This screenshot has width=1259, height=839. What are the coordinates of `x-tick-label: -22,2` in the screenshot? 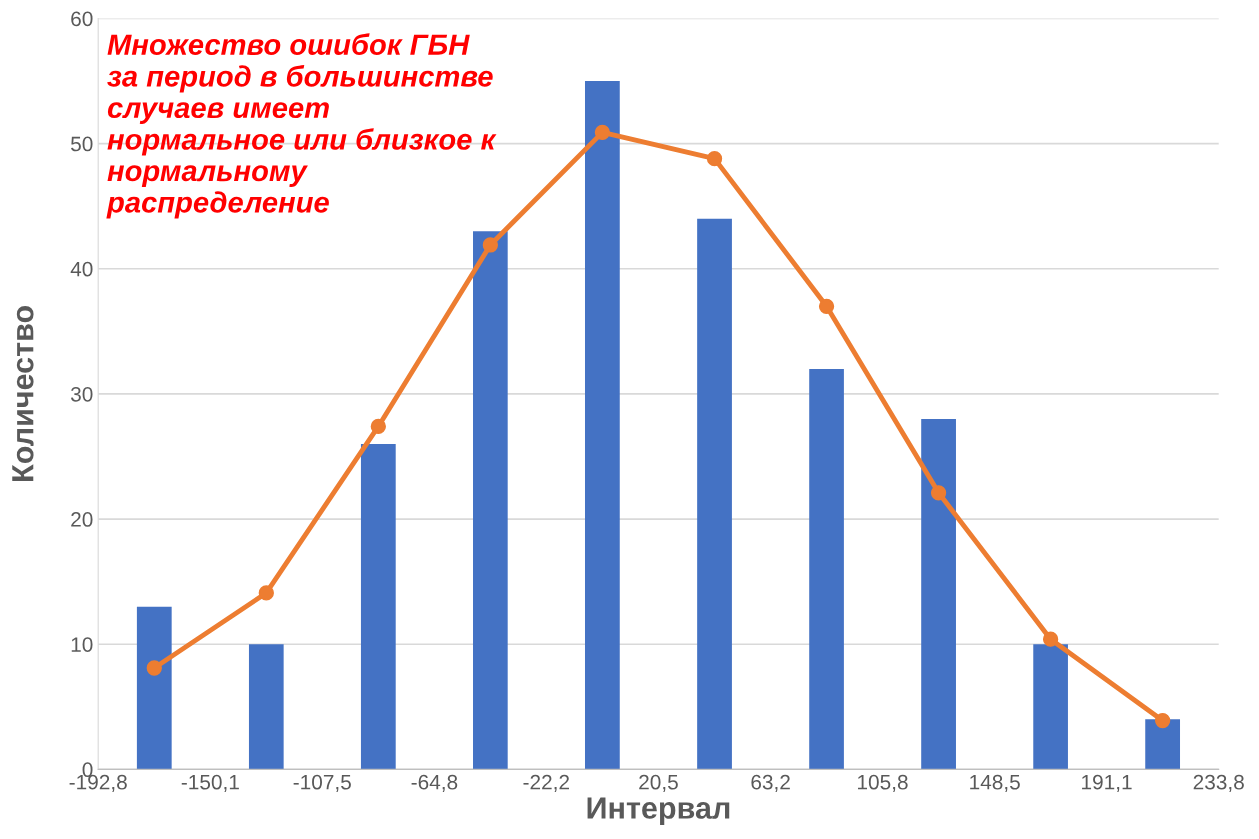 It's located at (546, 783).